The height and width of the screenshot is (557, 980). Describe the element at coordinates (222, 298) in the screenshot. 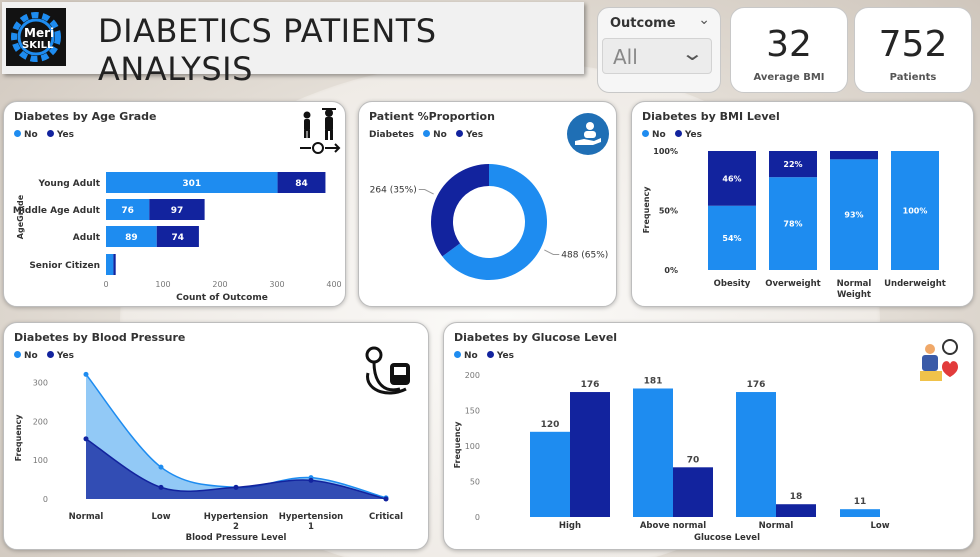

I see `x-axis-title: Count of Outcome` at that location.